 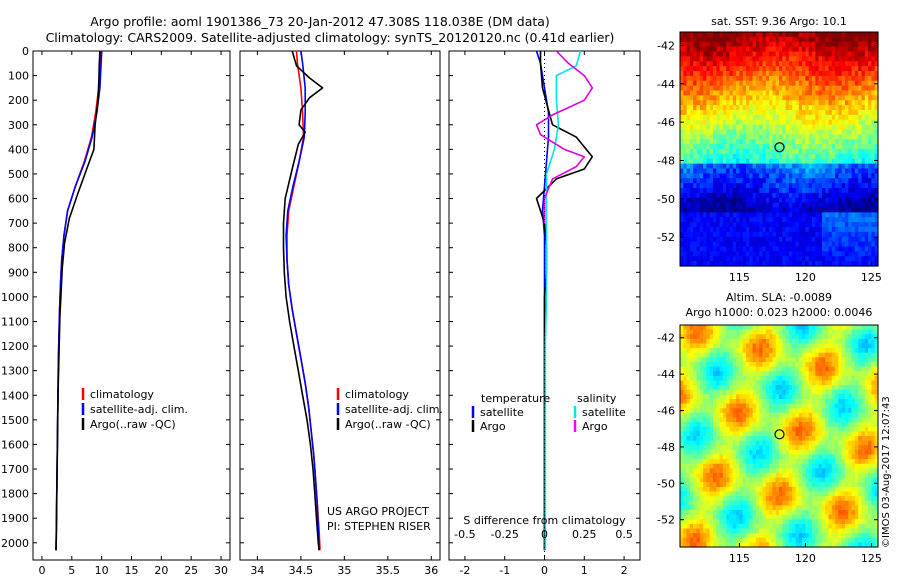 What do you see at coordinates (544, 570) in the screenshot?
I see `x-tick-label: 0` at bounding box center [544, 570].